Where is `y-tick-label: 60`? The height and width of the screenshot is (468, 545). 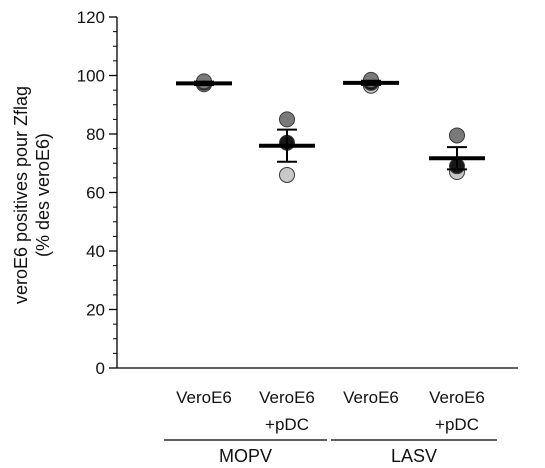 y-tick-label: 60 is located at coordinates (95, 193).